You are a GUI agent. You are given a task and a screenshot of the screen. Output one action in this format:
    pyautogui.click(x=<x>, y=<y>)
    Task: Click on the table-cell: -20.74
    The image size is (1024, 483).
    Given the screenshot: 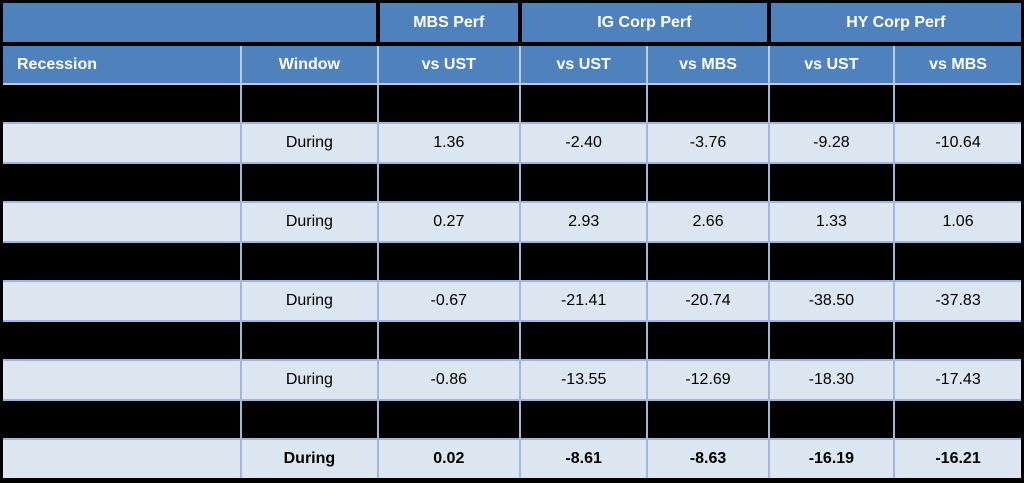 What is the action you would take?
    pyautogui.click(x=708, y=301)
    